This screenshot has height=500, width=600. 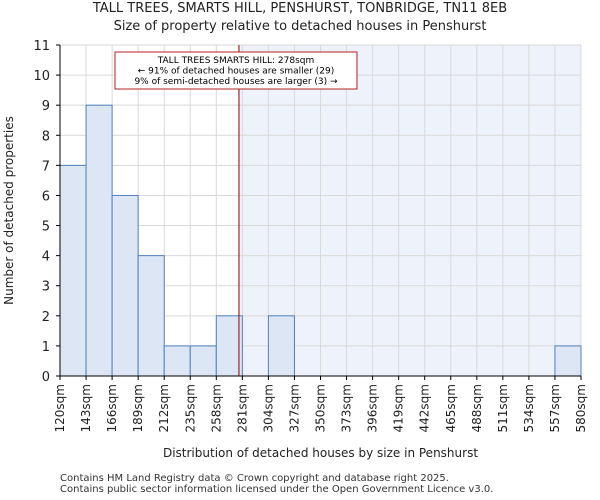 I want to click on y-tick-label: 10, so click(x=41, y=76).